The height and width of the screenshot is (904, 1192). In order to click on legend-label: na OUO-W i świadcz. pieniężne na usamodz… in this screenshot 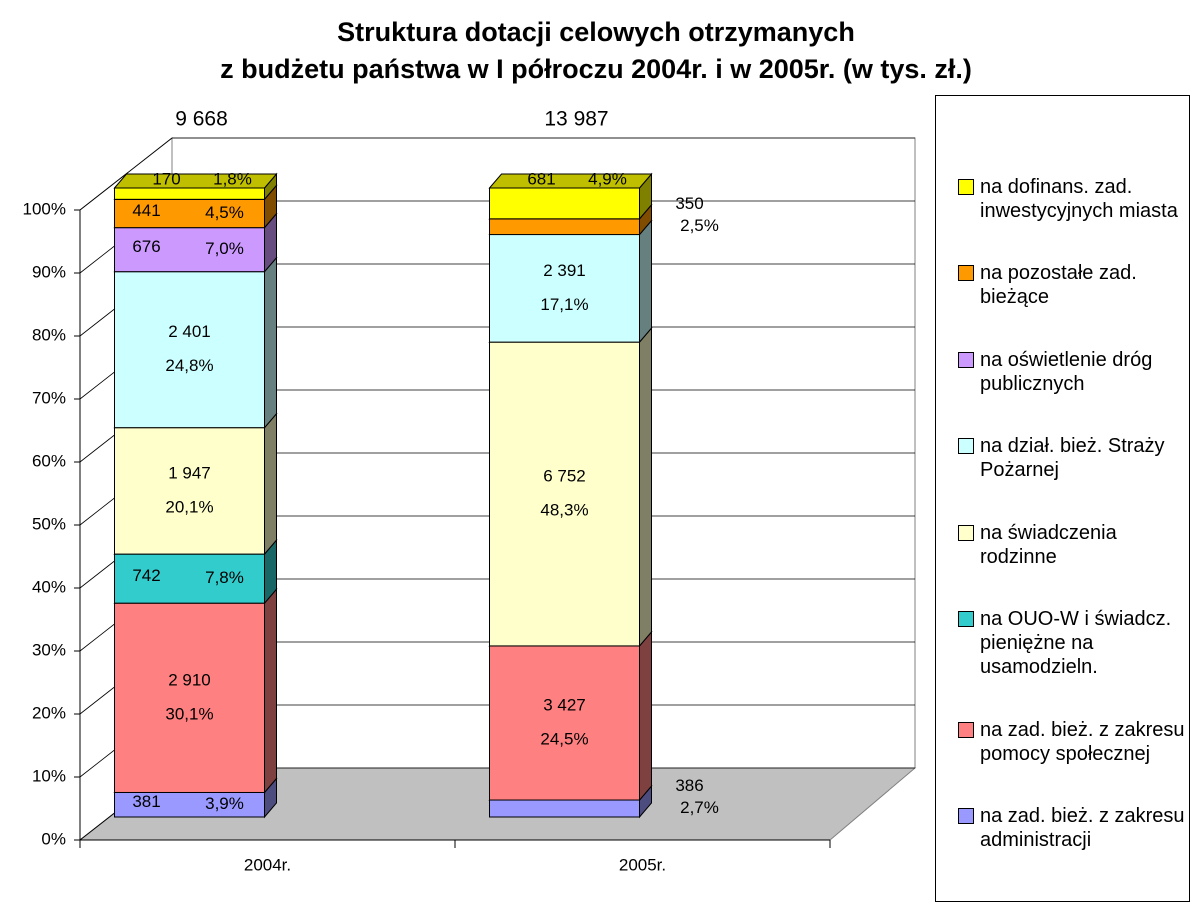, I will do `click(1076, 643)`.